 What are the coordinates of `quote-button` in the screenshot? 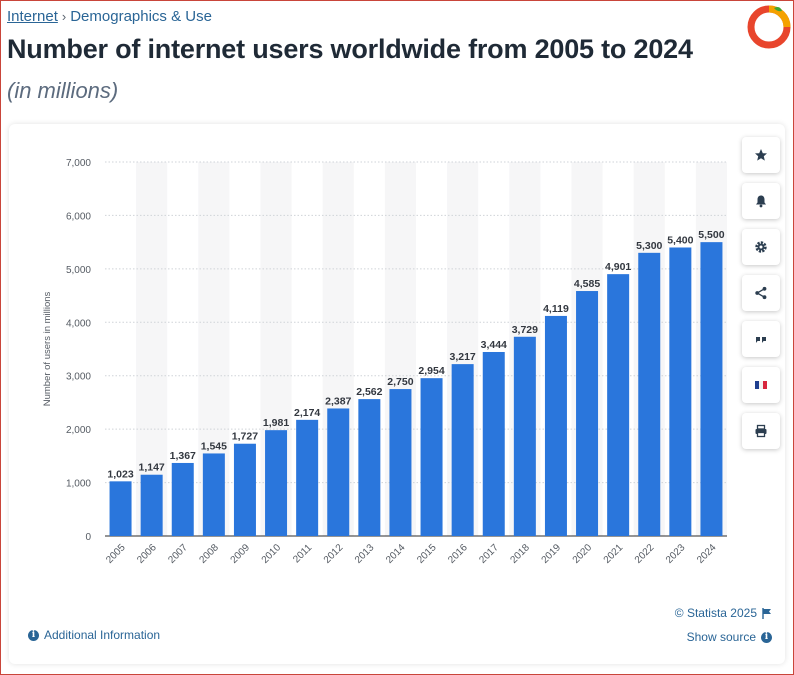 It's located at (761, 339).